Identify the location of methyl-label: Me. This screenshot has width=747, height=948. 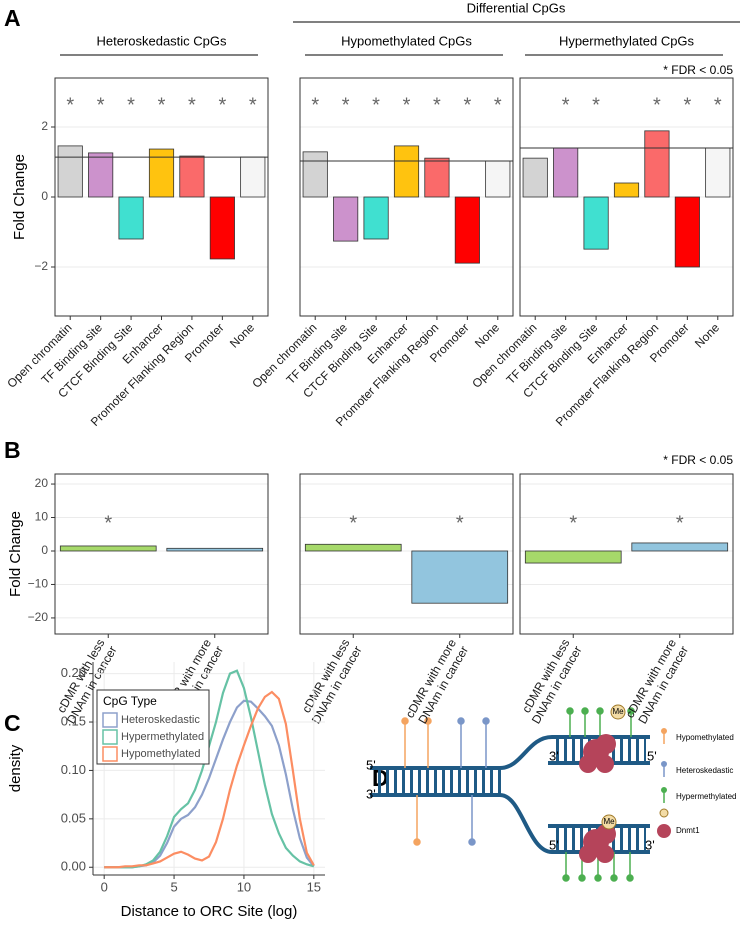
(618, 711).